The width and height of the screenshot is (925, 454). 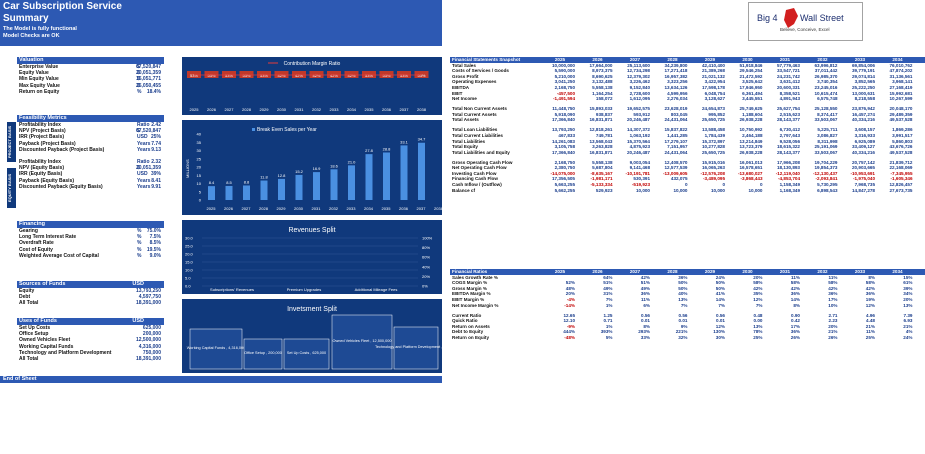 I want to click on metric-label: Owned Vehicles Fleet, so click(x=45, y=340).